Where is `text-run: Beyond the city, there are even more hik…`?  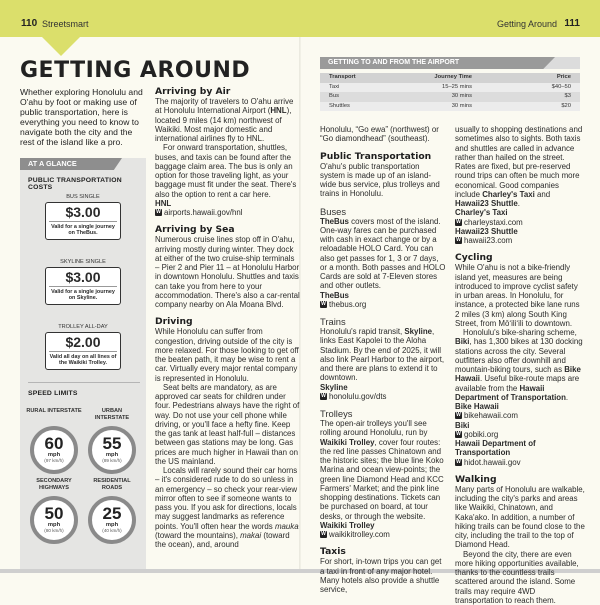 text-run: Beyond the city, there are even more hik… is located at coordinates (517, 577).